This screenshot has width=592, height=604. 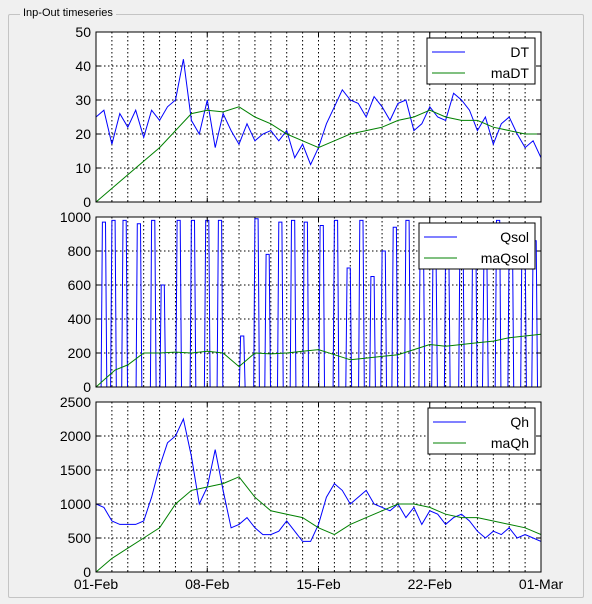 I want to click on y-tick-label: 20, so click(x=83, y=134).